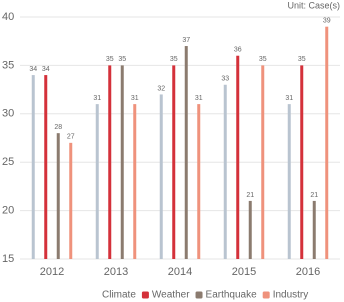  I want to click on x-tick-label: 2015, so click(244, 272).